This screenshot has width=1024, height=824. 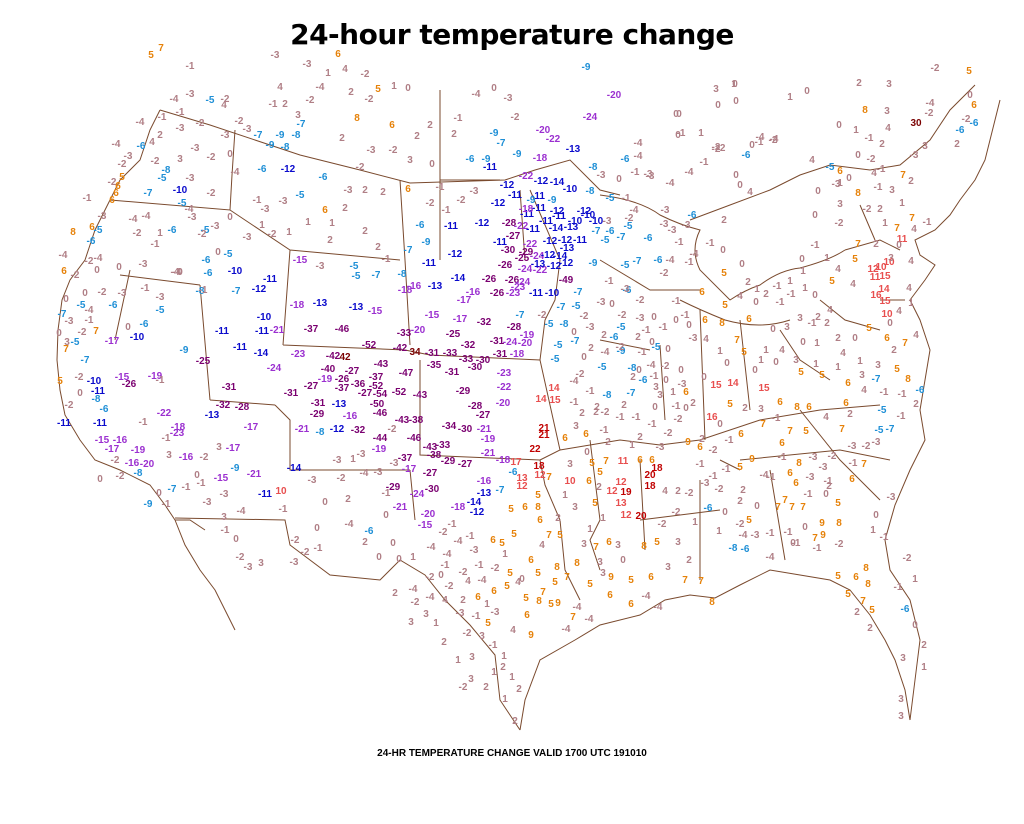 I want to click on station-value: -8, so click(x=402, y=274).